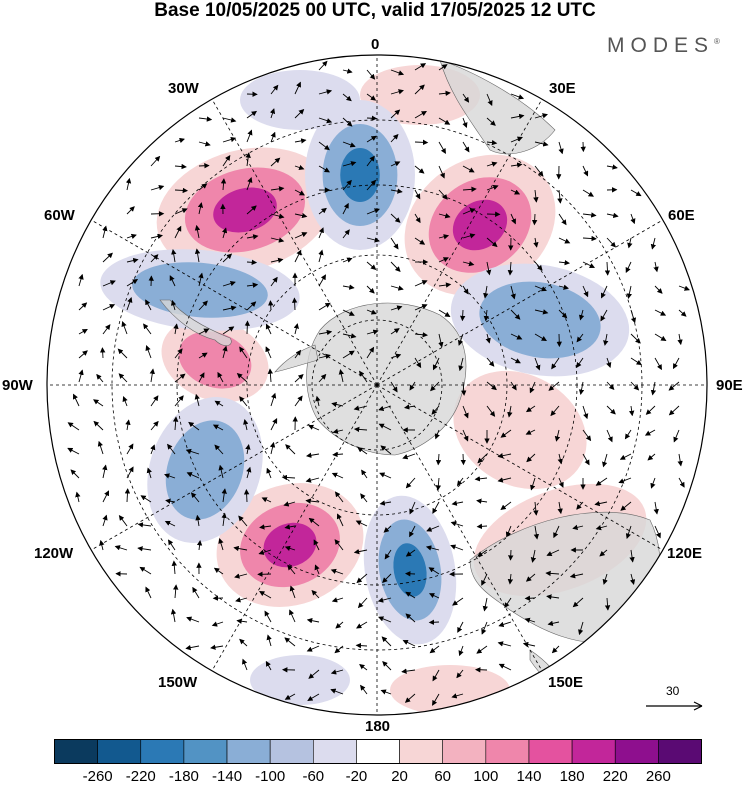  What do you see at coordinates (377, 726) in the screenshot?
I see `lon-label-180: 180` at bounding box center [377, 726].